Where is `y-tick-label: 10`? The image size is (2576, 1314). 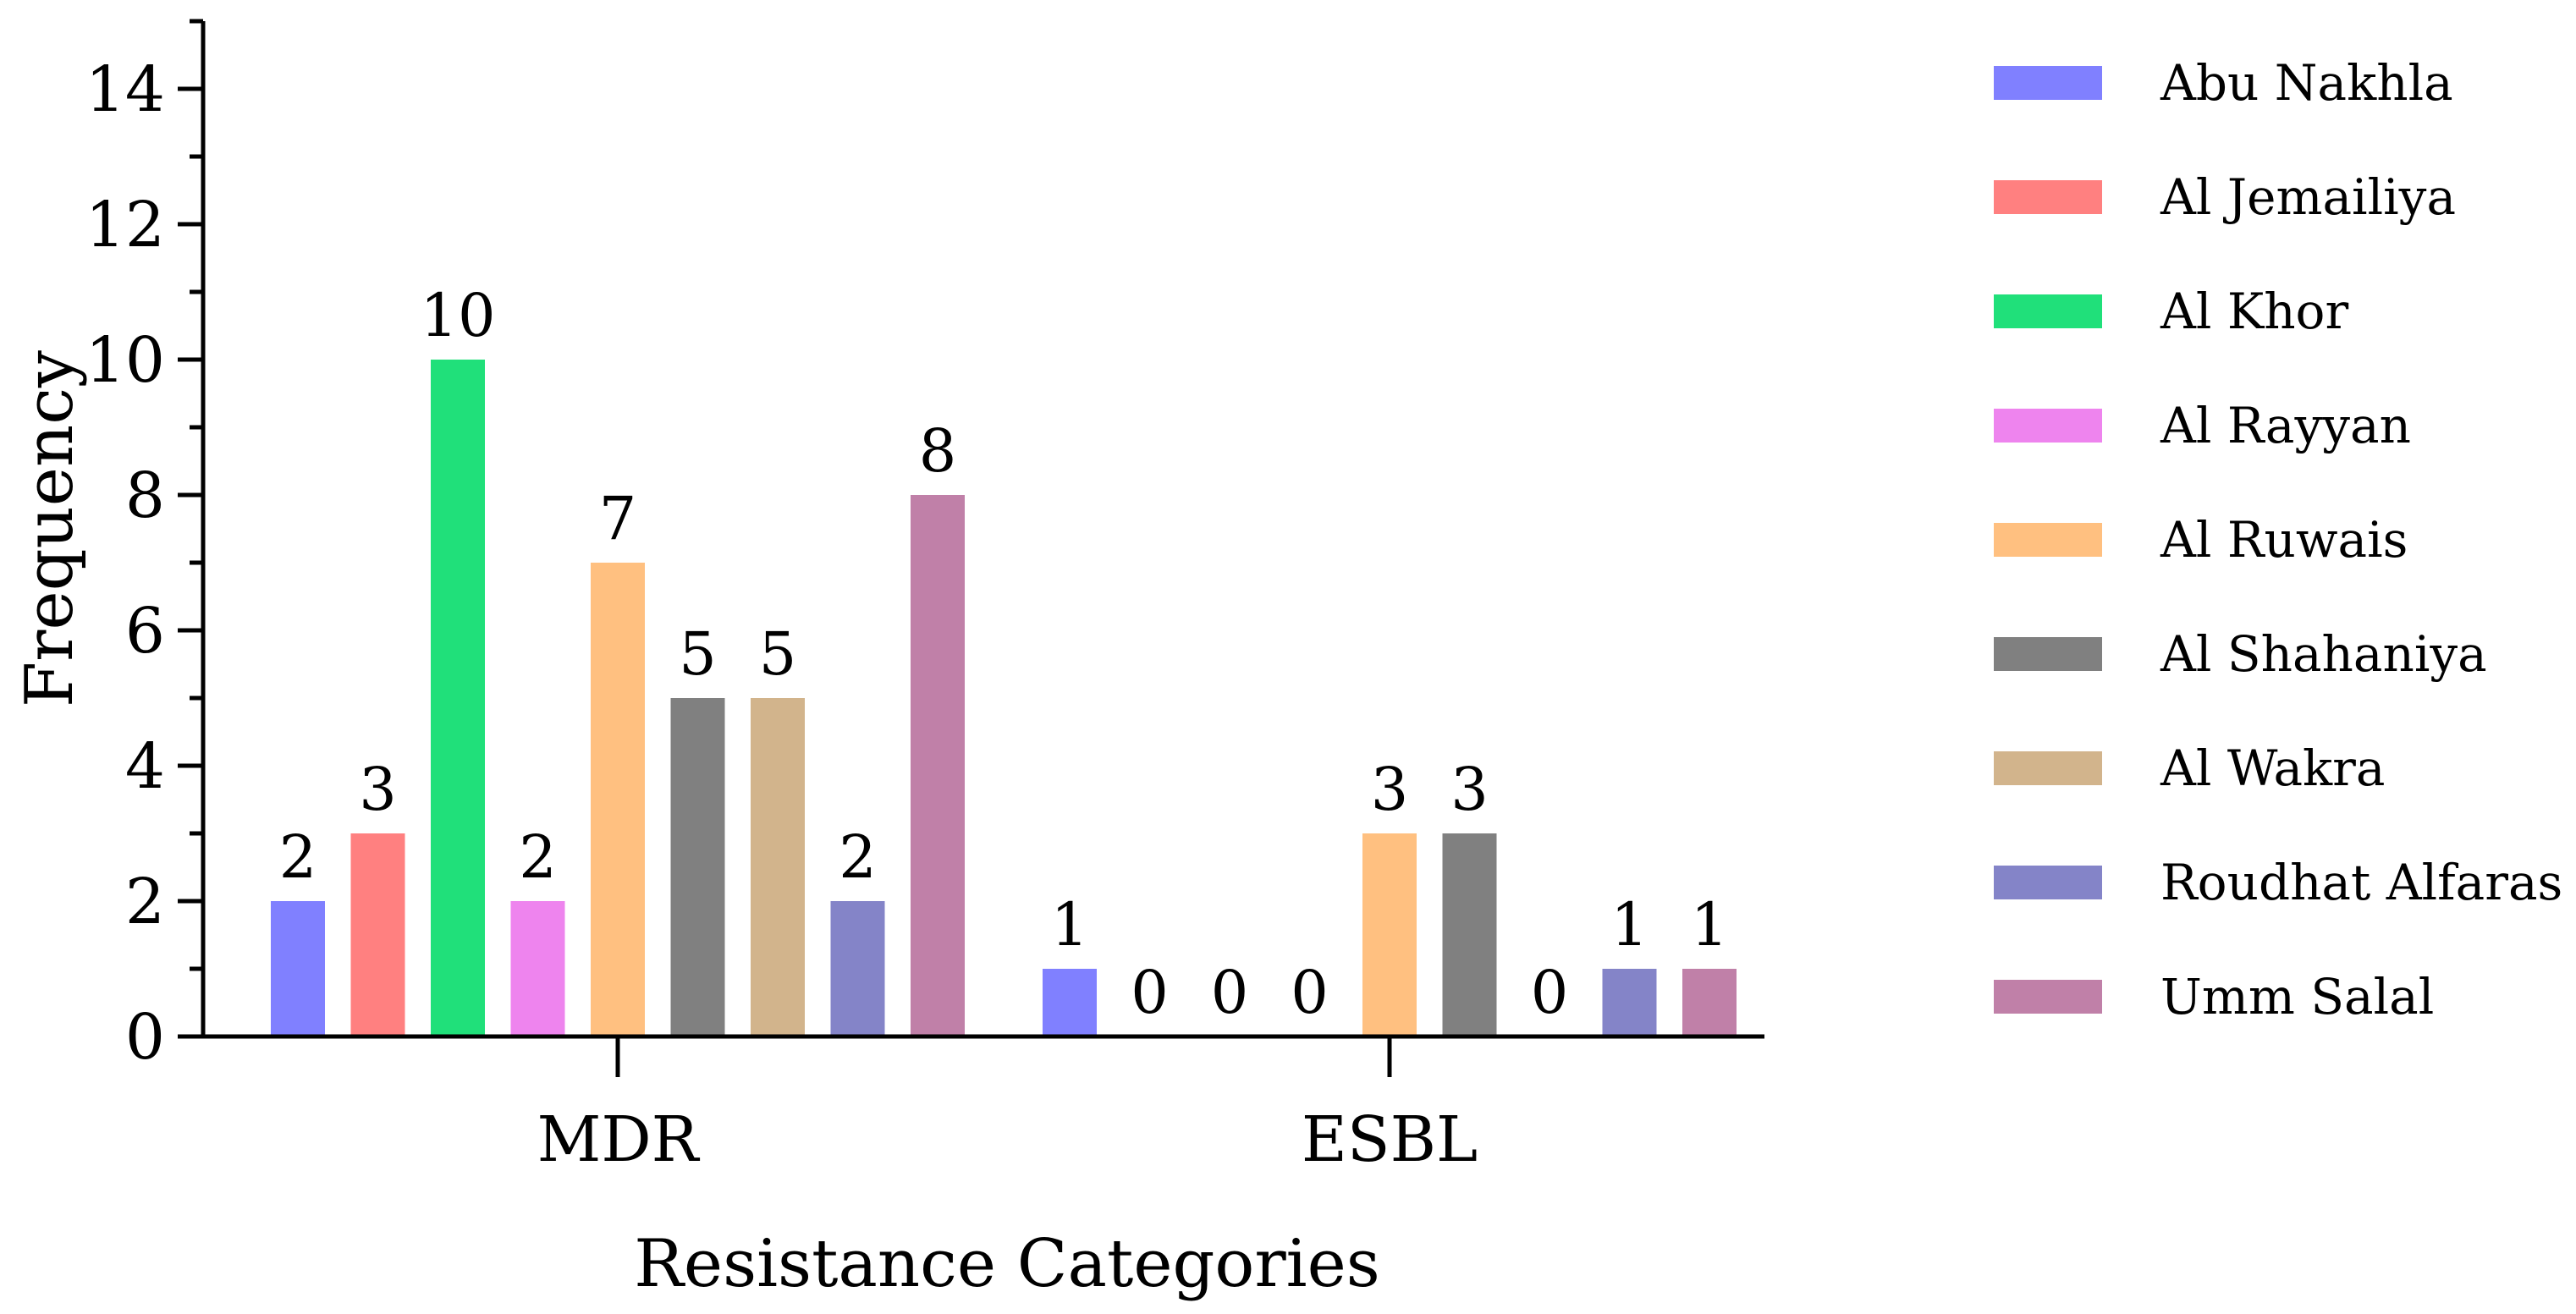
y-tick-label: 10 is located at coordinates (125, 360).